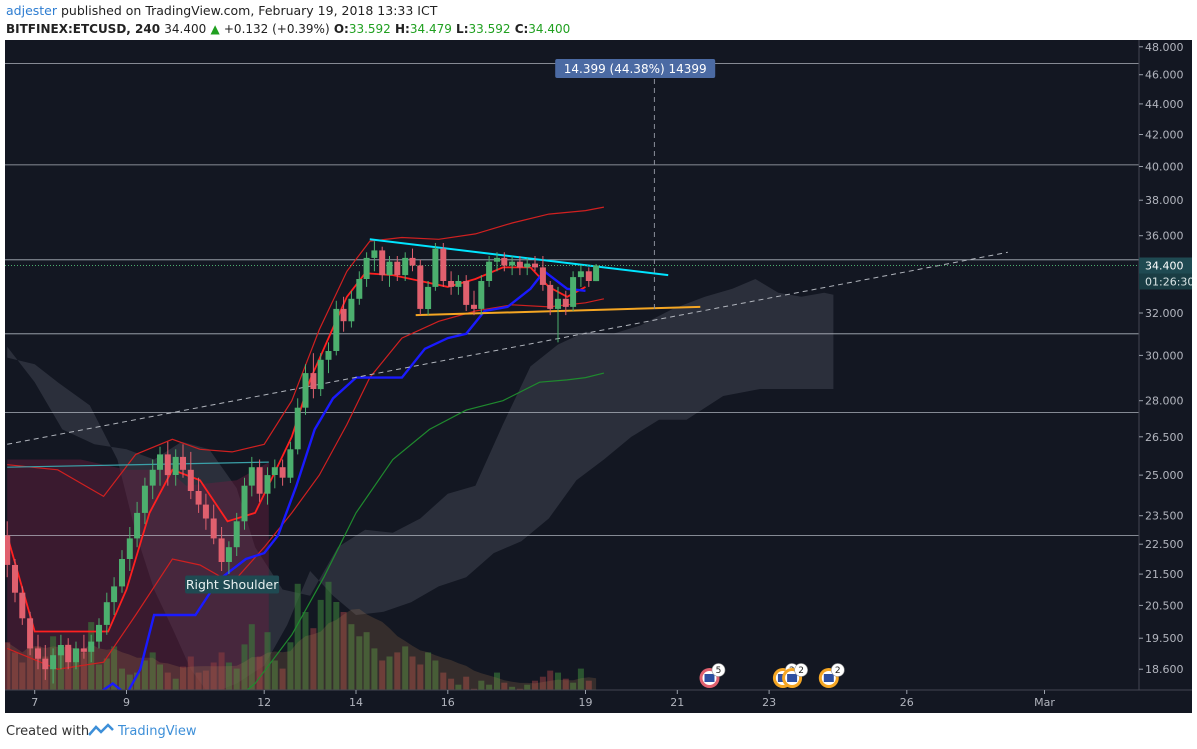 The height and width of the screenshot is (749, 1197). I want to click on neckline-level, so click(138, 464).